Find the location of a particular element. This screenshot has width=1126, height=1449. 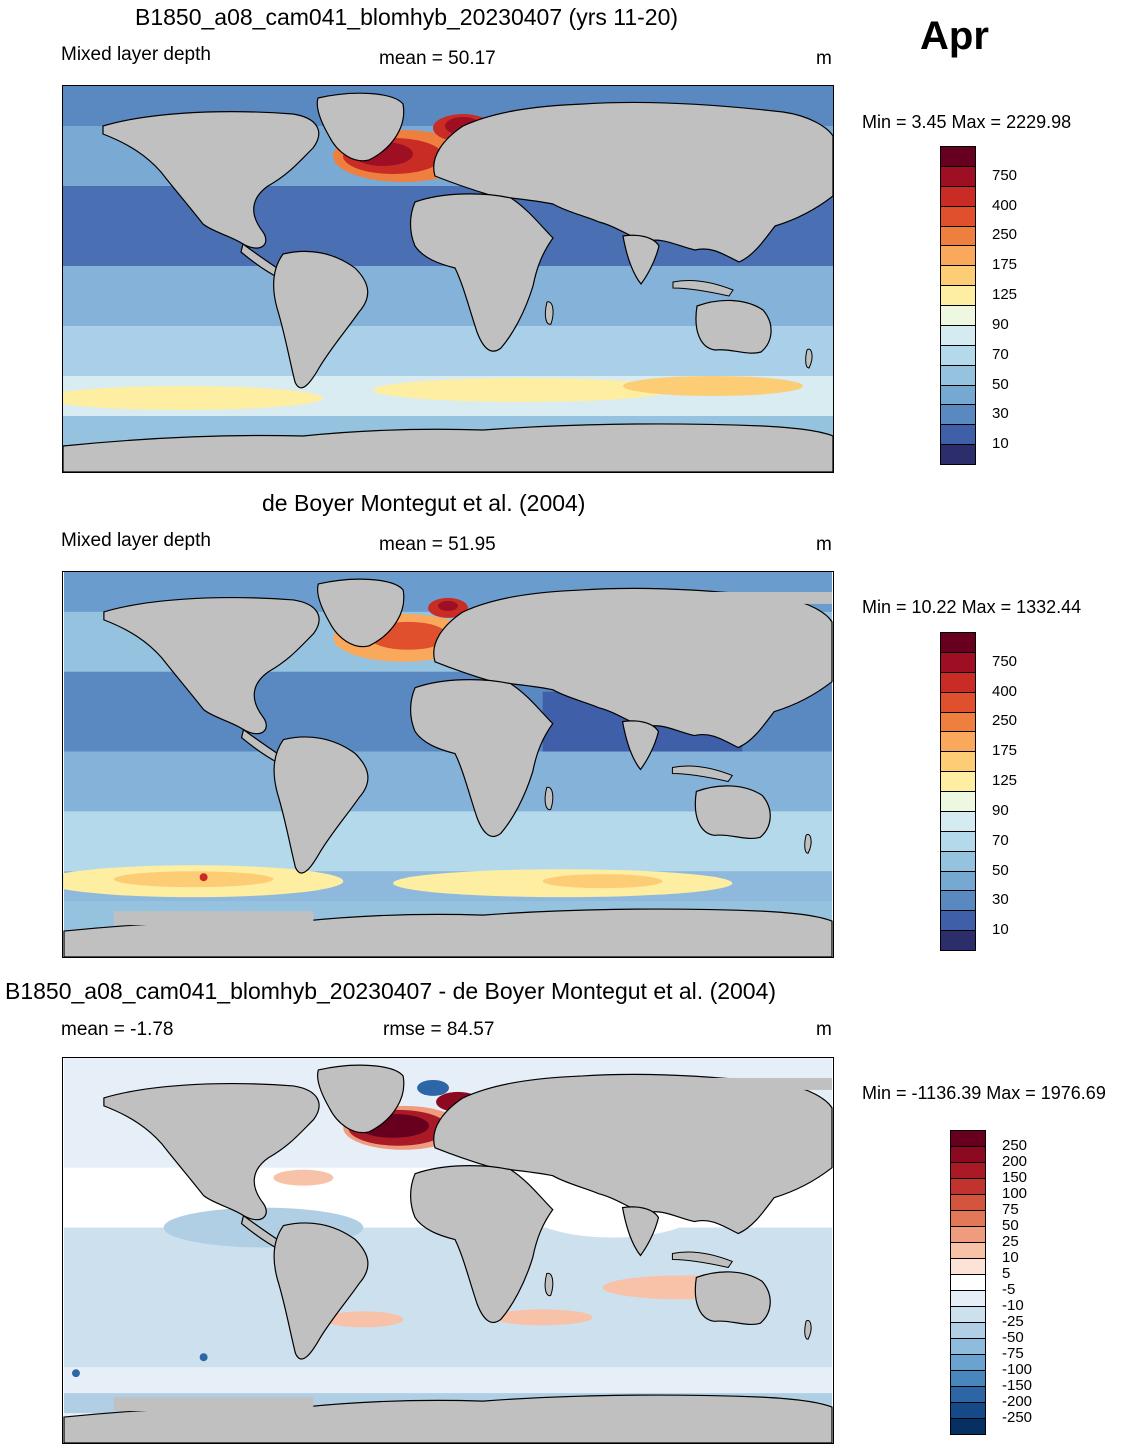

colorbar-label: 30 is located at coordinates (1000, 900).